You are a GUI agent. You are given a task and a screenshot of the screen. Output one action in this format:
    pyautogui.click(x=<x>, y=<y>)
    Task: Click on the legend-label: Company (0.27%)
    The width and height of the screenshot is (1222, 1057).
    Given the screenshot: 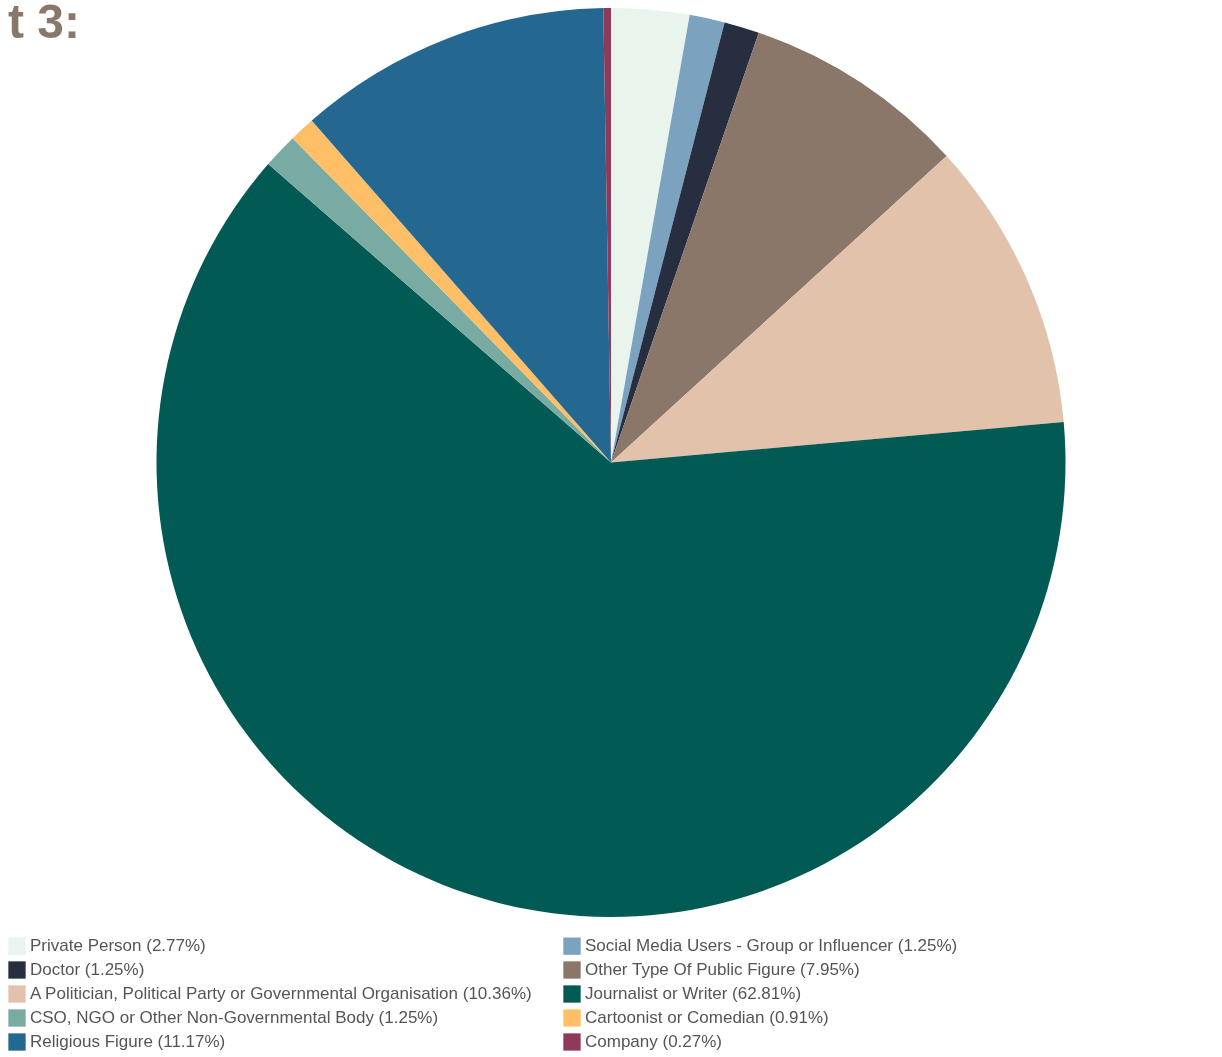 What is the action you would take?
    pyautogui.click(x=654, y=1041)
    